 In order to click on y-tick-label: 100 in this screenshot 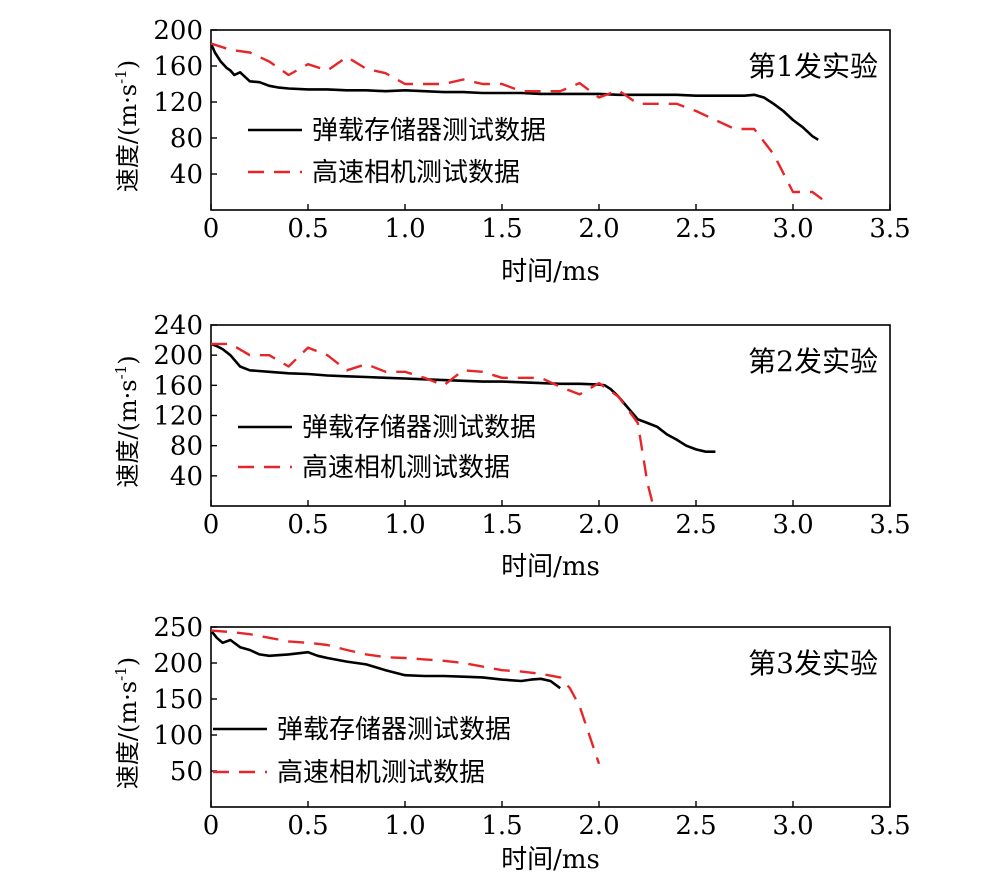, I will do `click(178, 736)`.